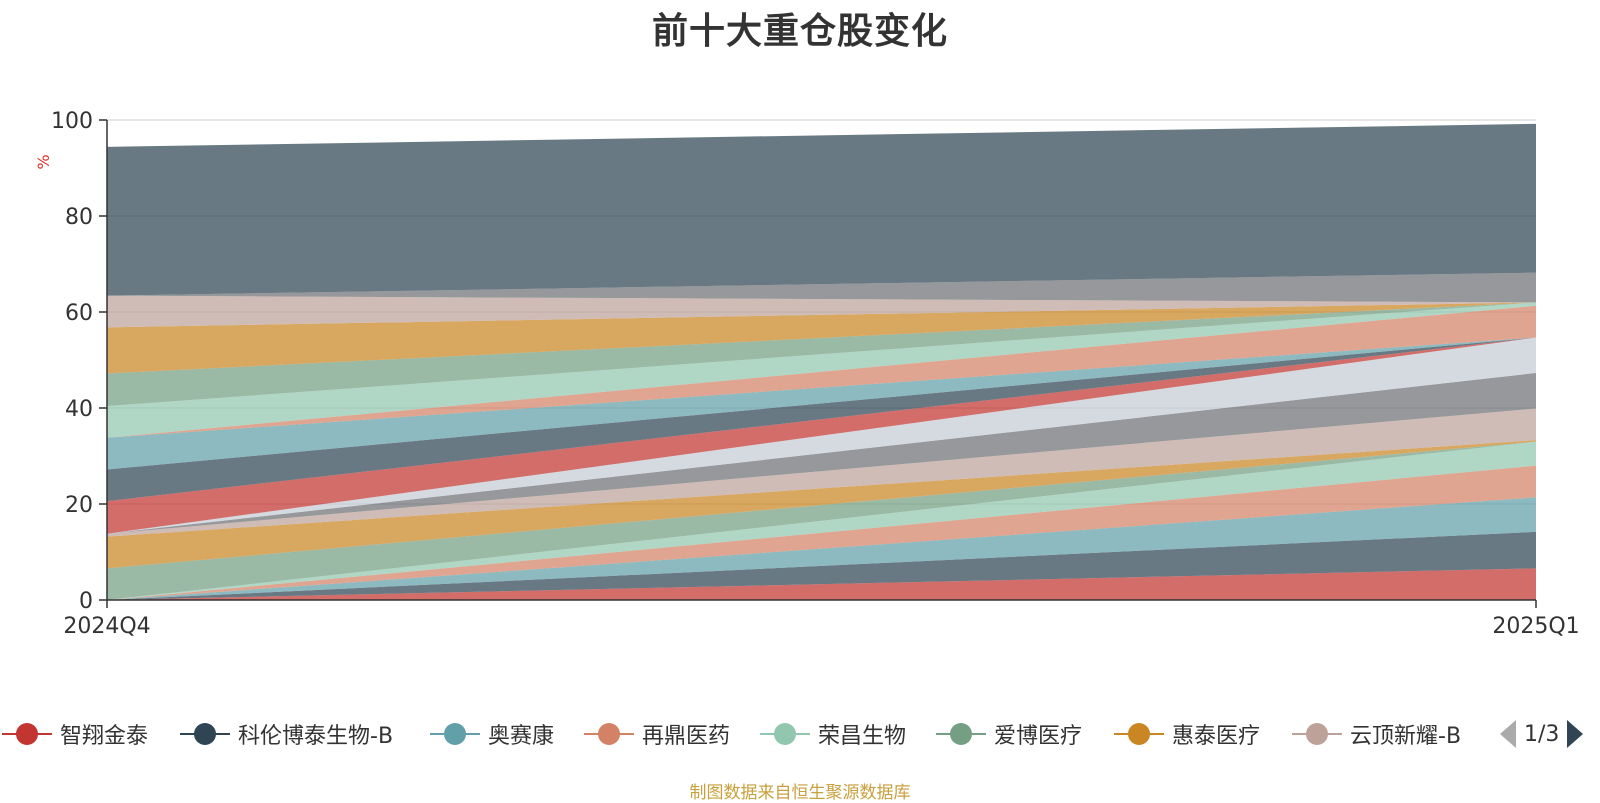 This screenshot has width=1600, height=803. I want to click on y-tick-label: 60, so click(79, 313).